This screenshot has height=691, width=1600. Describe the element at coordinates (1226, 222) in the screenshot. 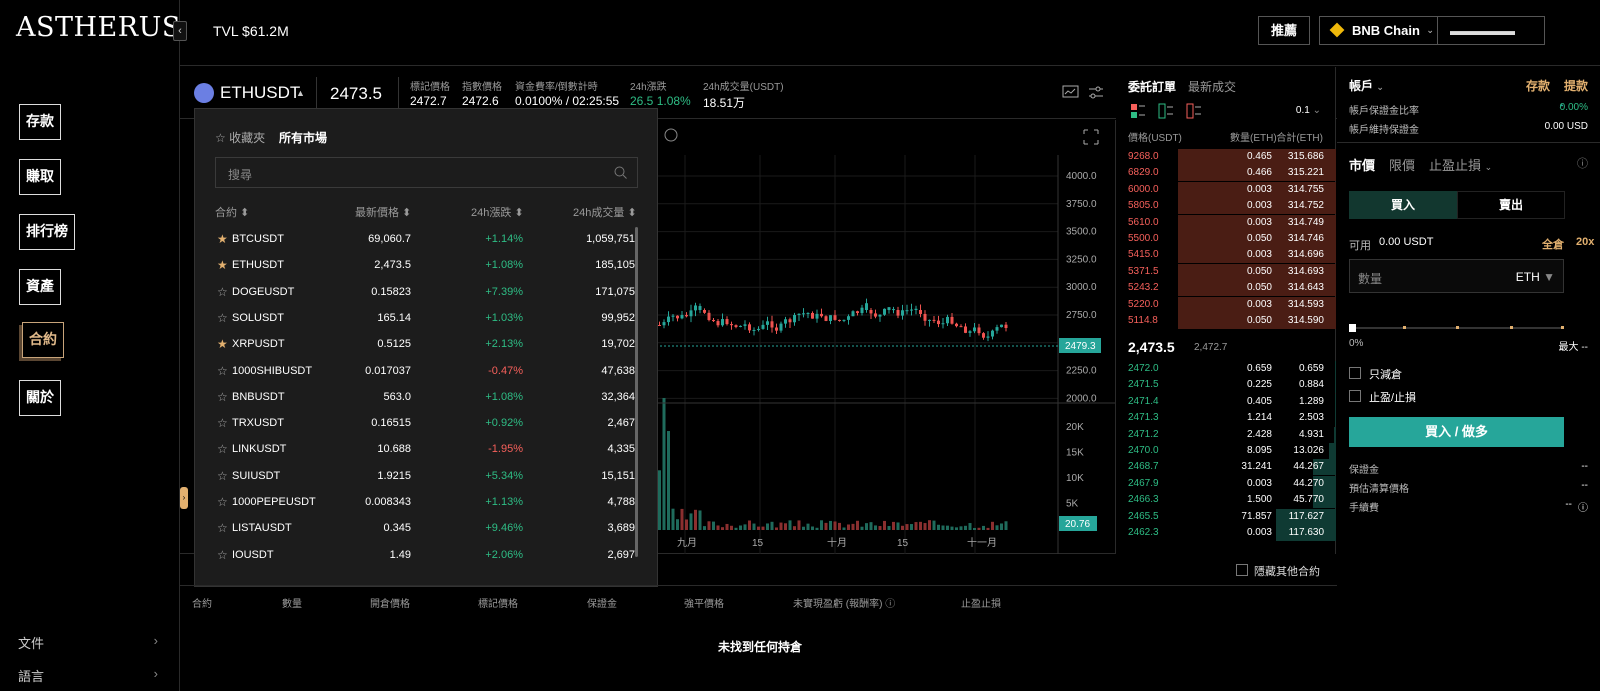

I see `ask-row: 5610.0 0.003 314.749` at that location.